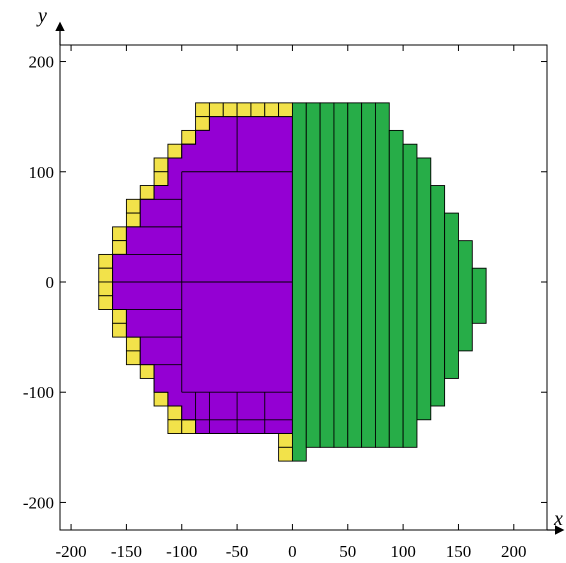 This screenshot has width=566, height=563. What do you see at coordinates (514, 551) in the screenshot?
I see `x-tick-label: 200` at bounding box center [514, 551].